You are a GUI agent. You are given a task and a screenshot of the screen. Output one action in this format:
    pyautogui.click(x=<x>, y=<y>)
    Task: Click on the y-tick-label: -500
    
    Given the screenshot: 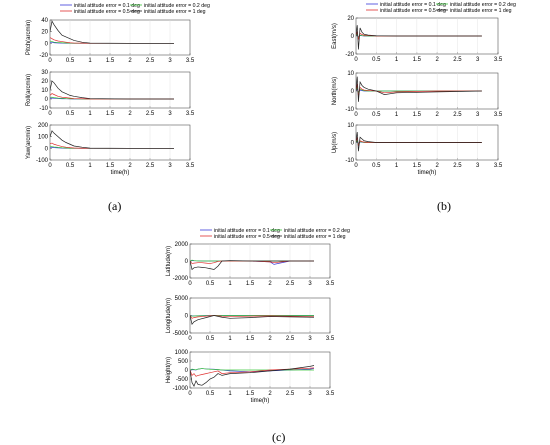 What is the action you would take?
    pyautogui.click(x=182, y=380)
    